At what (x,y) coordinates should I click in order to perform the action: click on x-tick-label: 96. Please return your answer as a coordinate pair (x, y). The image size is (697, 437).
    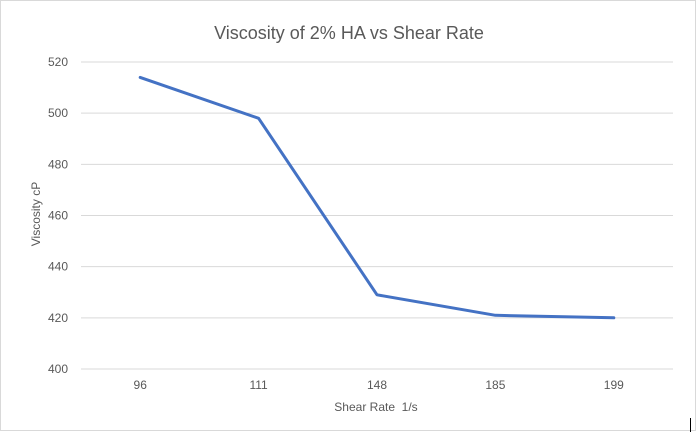
    Looking at the image, I should click on (141, 385).